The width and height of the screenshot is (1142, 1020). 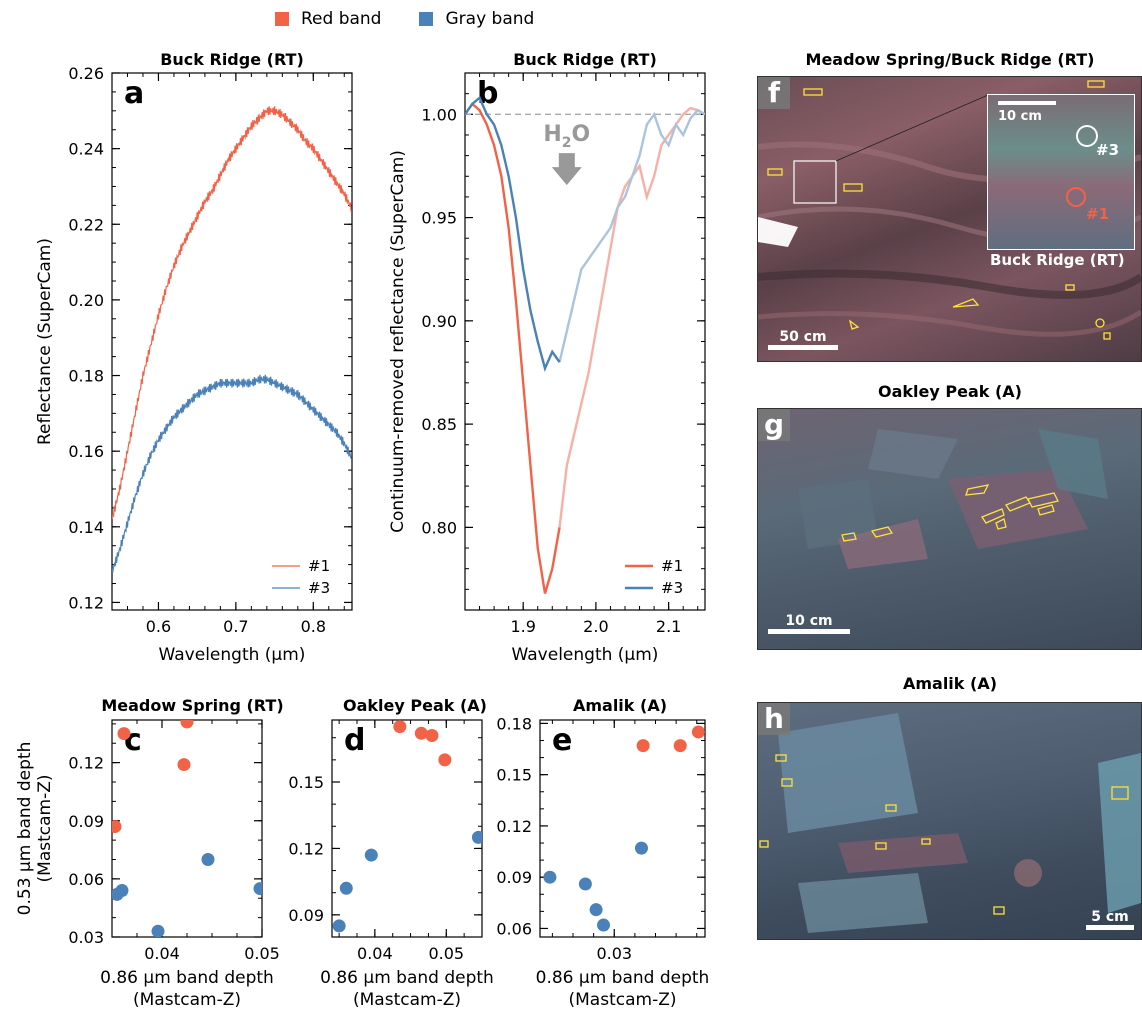 I want to click on panel-d-xlabel: 0.86 μm band depth, so click(x=407, y=978).